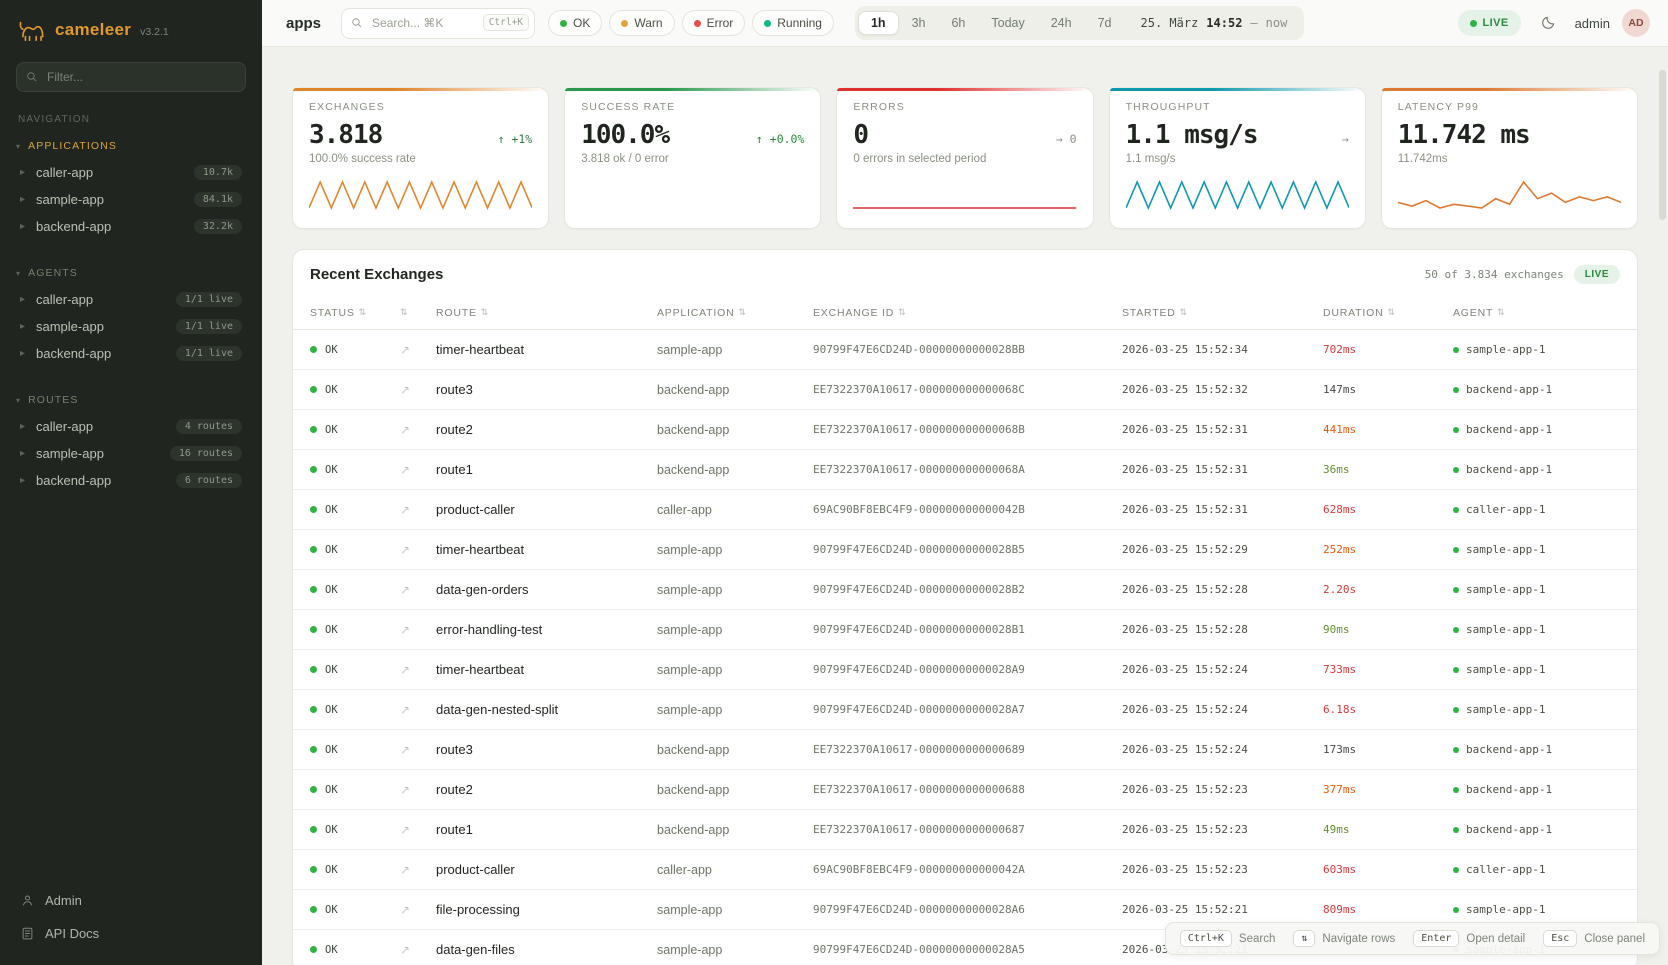 Image resolution: width=1668 pixels, height=965 pixels. I want to click on col-header-started: STARTED ⇅, so click(1222, 313).